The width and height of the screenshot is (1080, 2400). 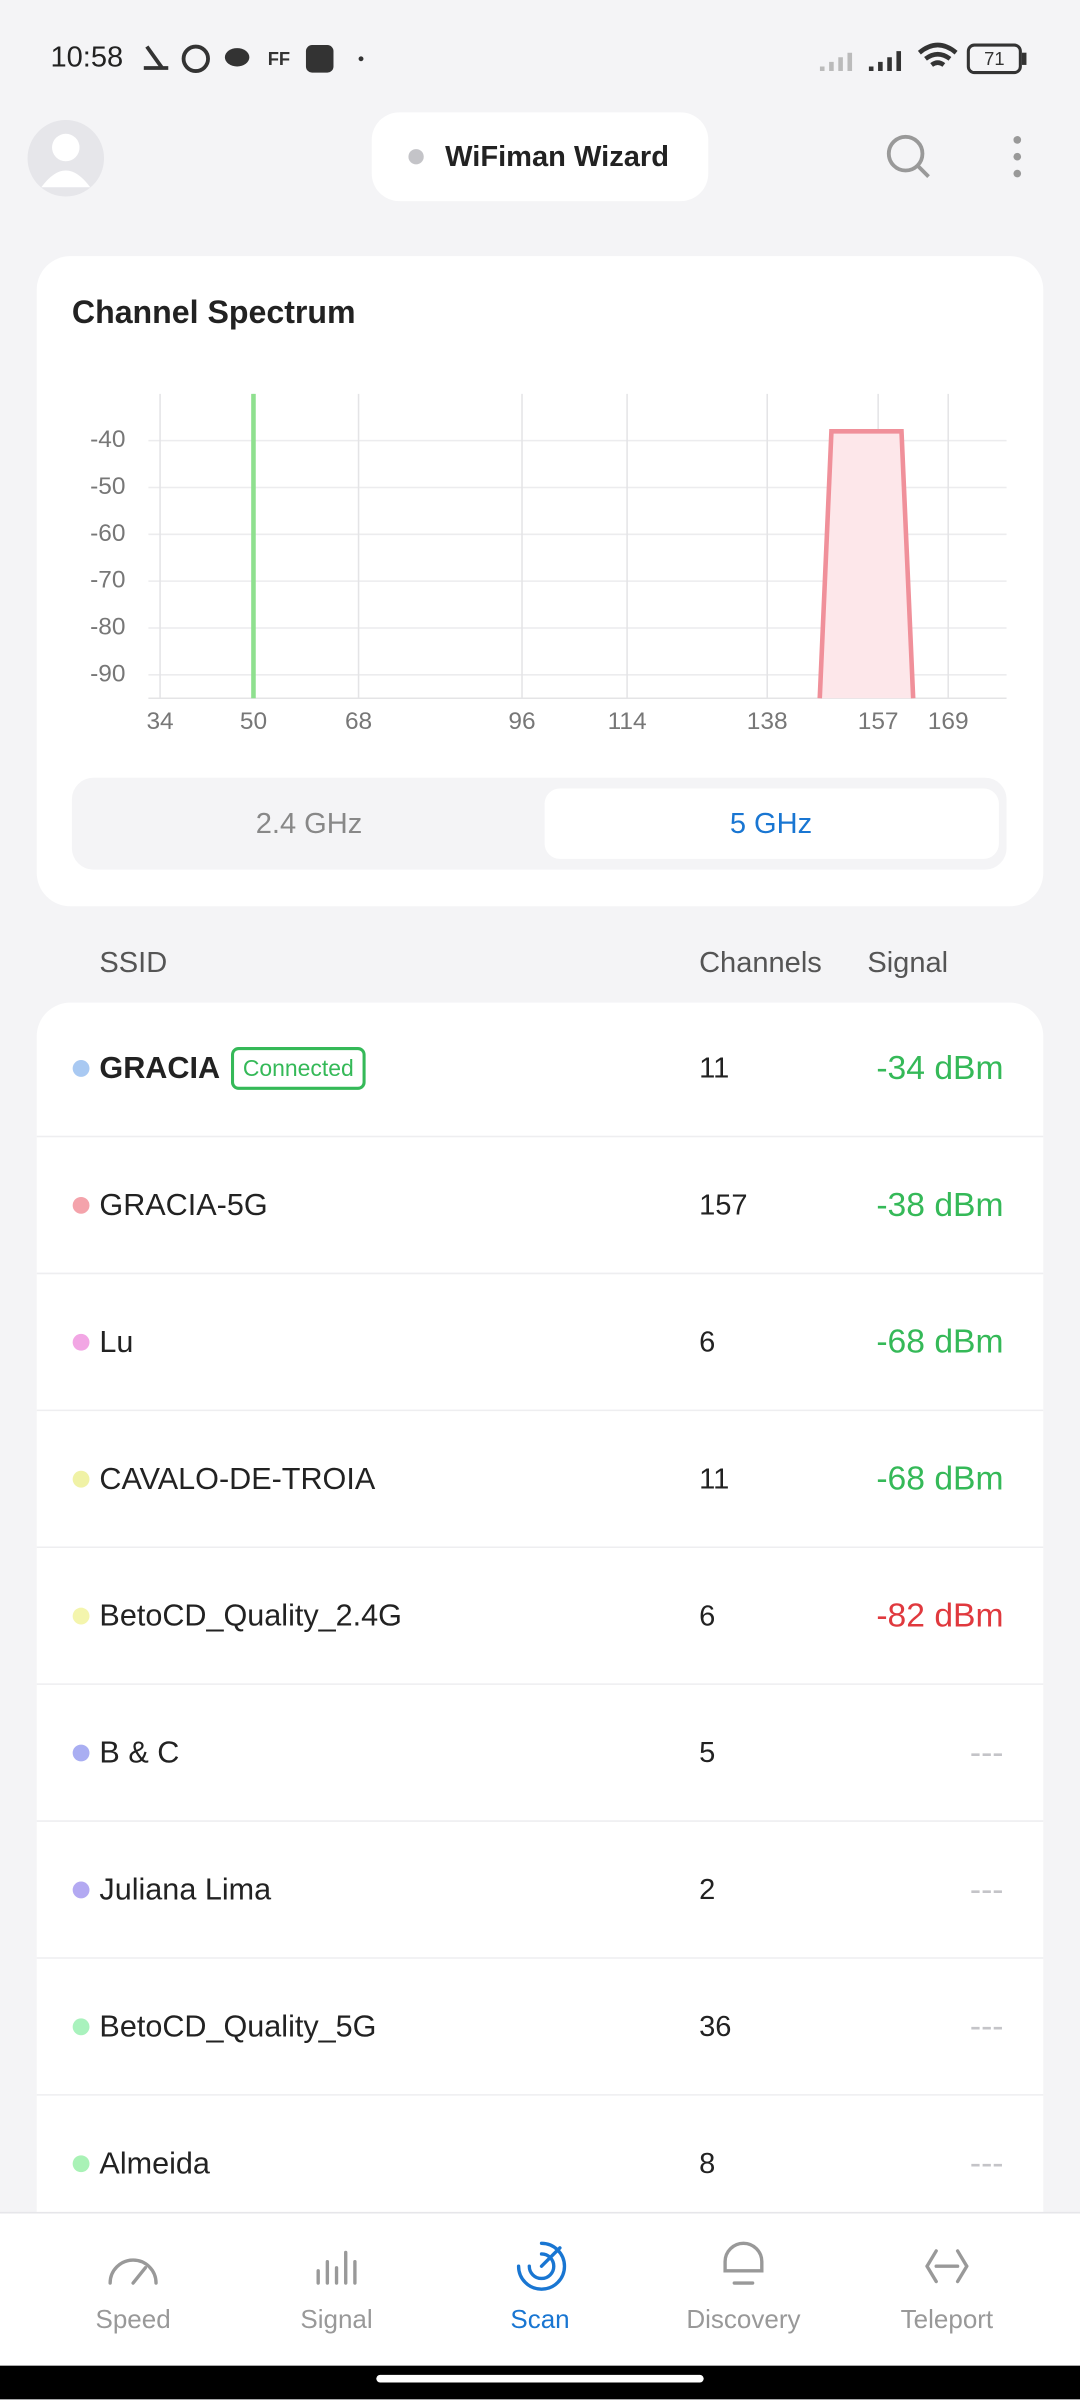 What do you see at coordinates (948, 721) in the screenshot?
I see `x-tick-label: 169` at bounding box center [948, 721].